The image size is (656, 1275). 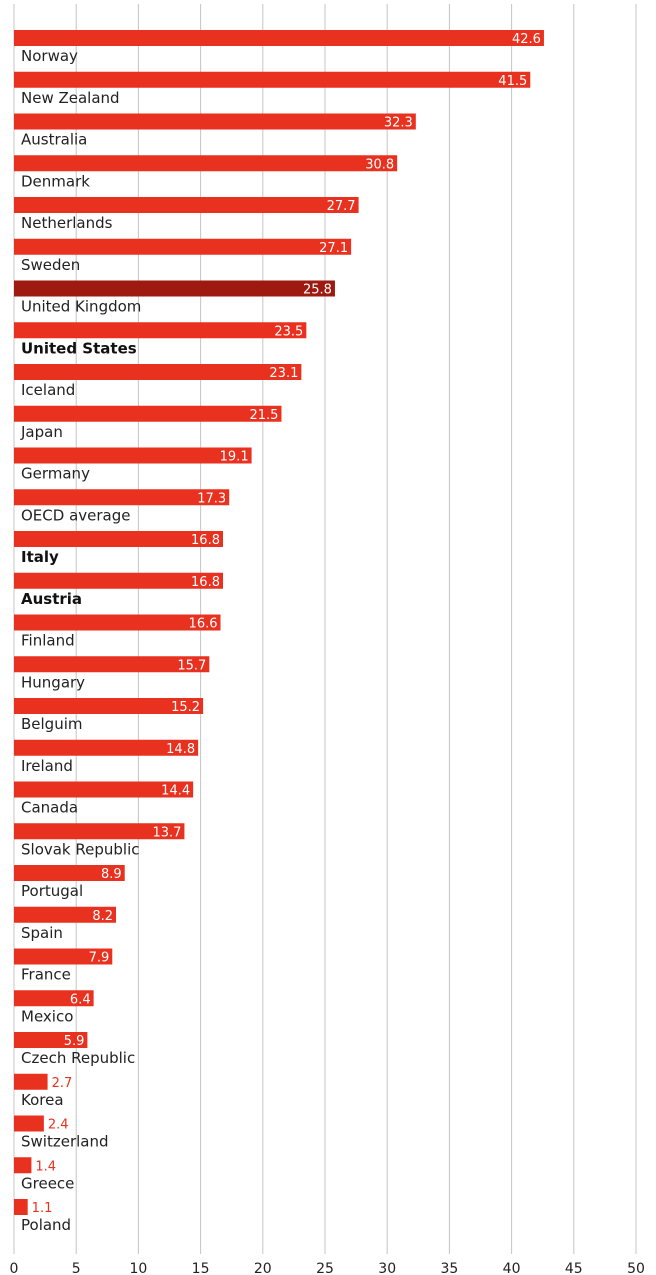 I want to click on category-label: Germany, so click(x=55, y=474).